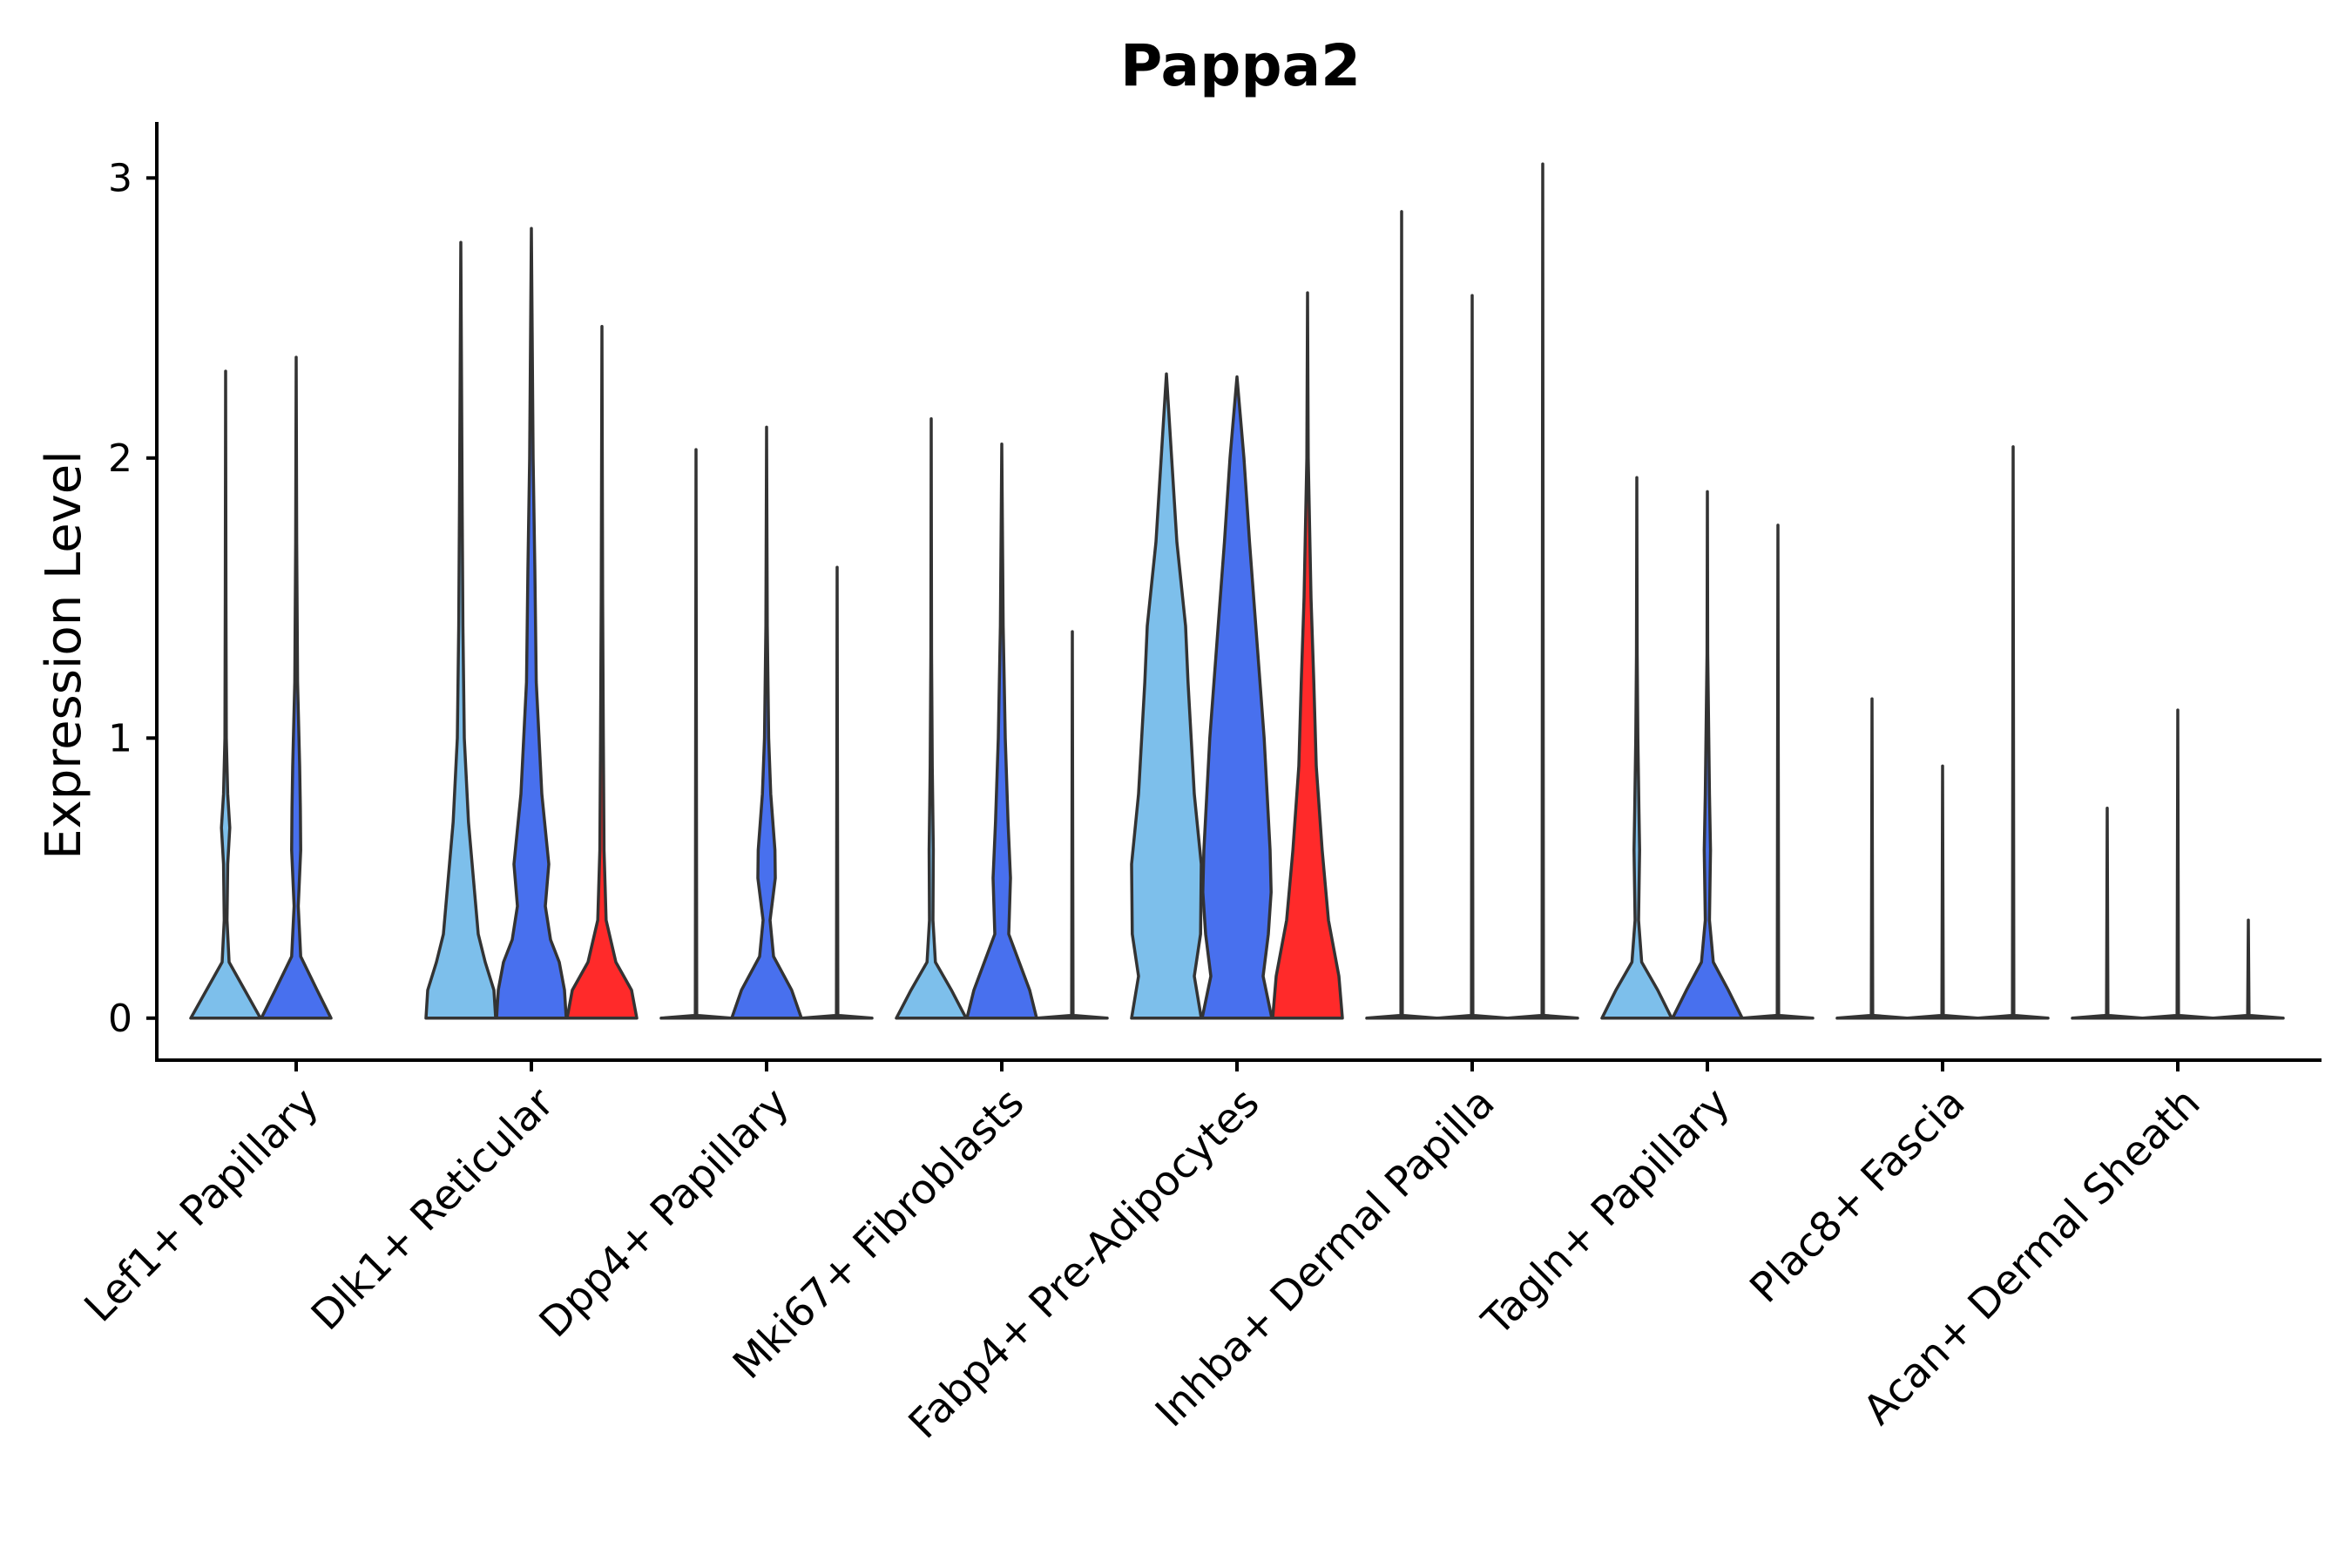  What do you see at coordinates (120, 1019) in the screenshot?
I see `y-tick-label: 0` at bounding box center [120, 1019].